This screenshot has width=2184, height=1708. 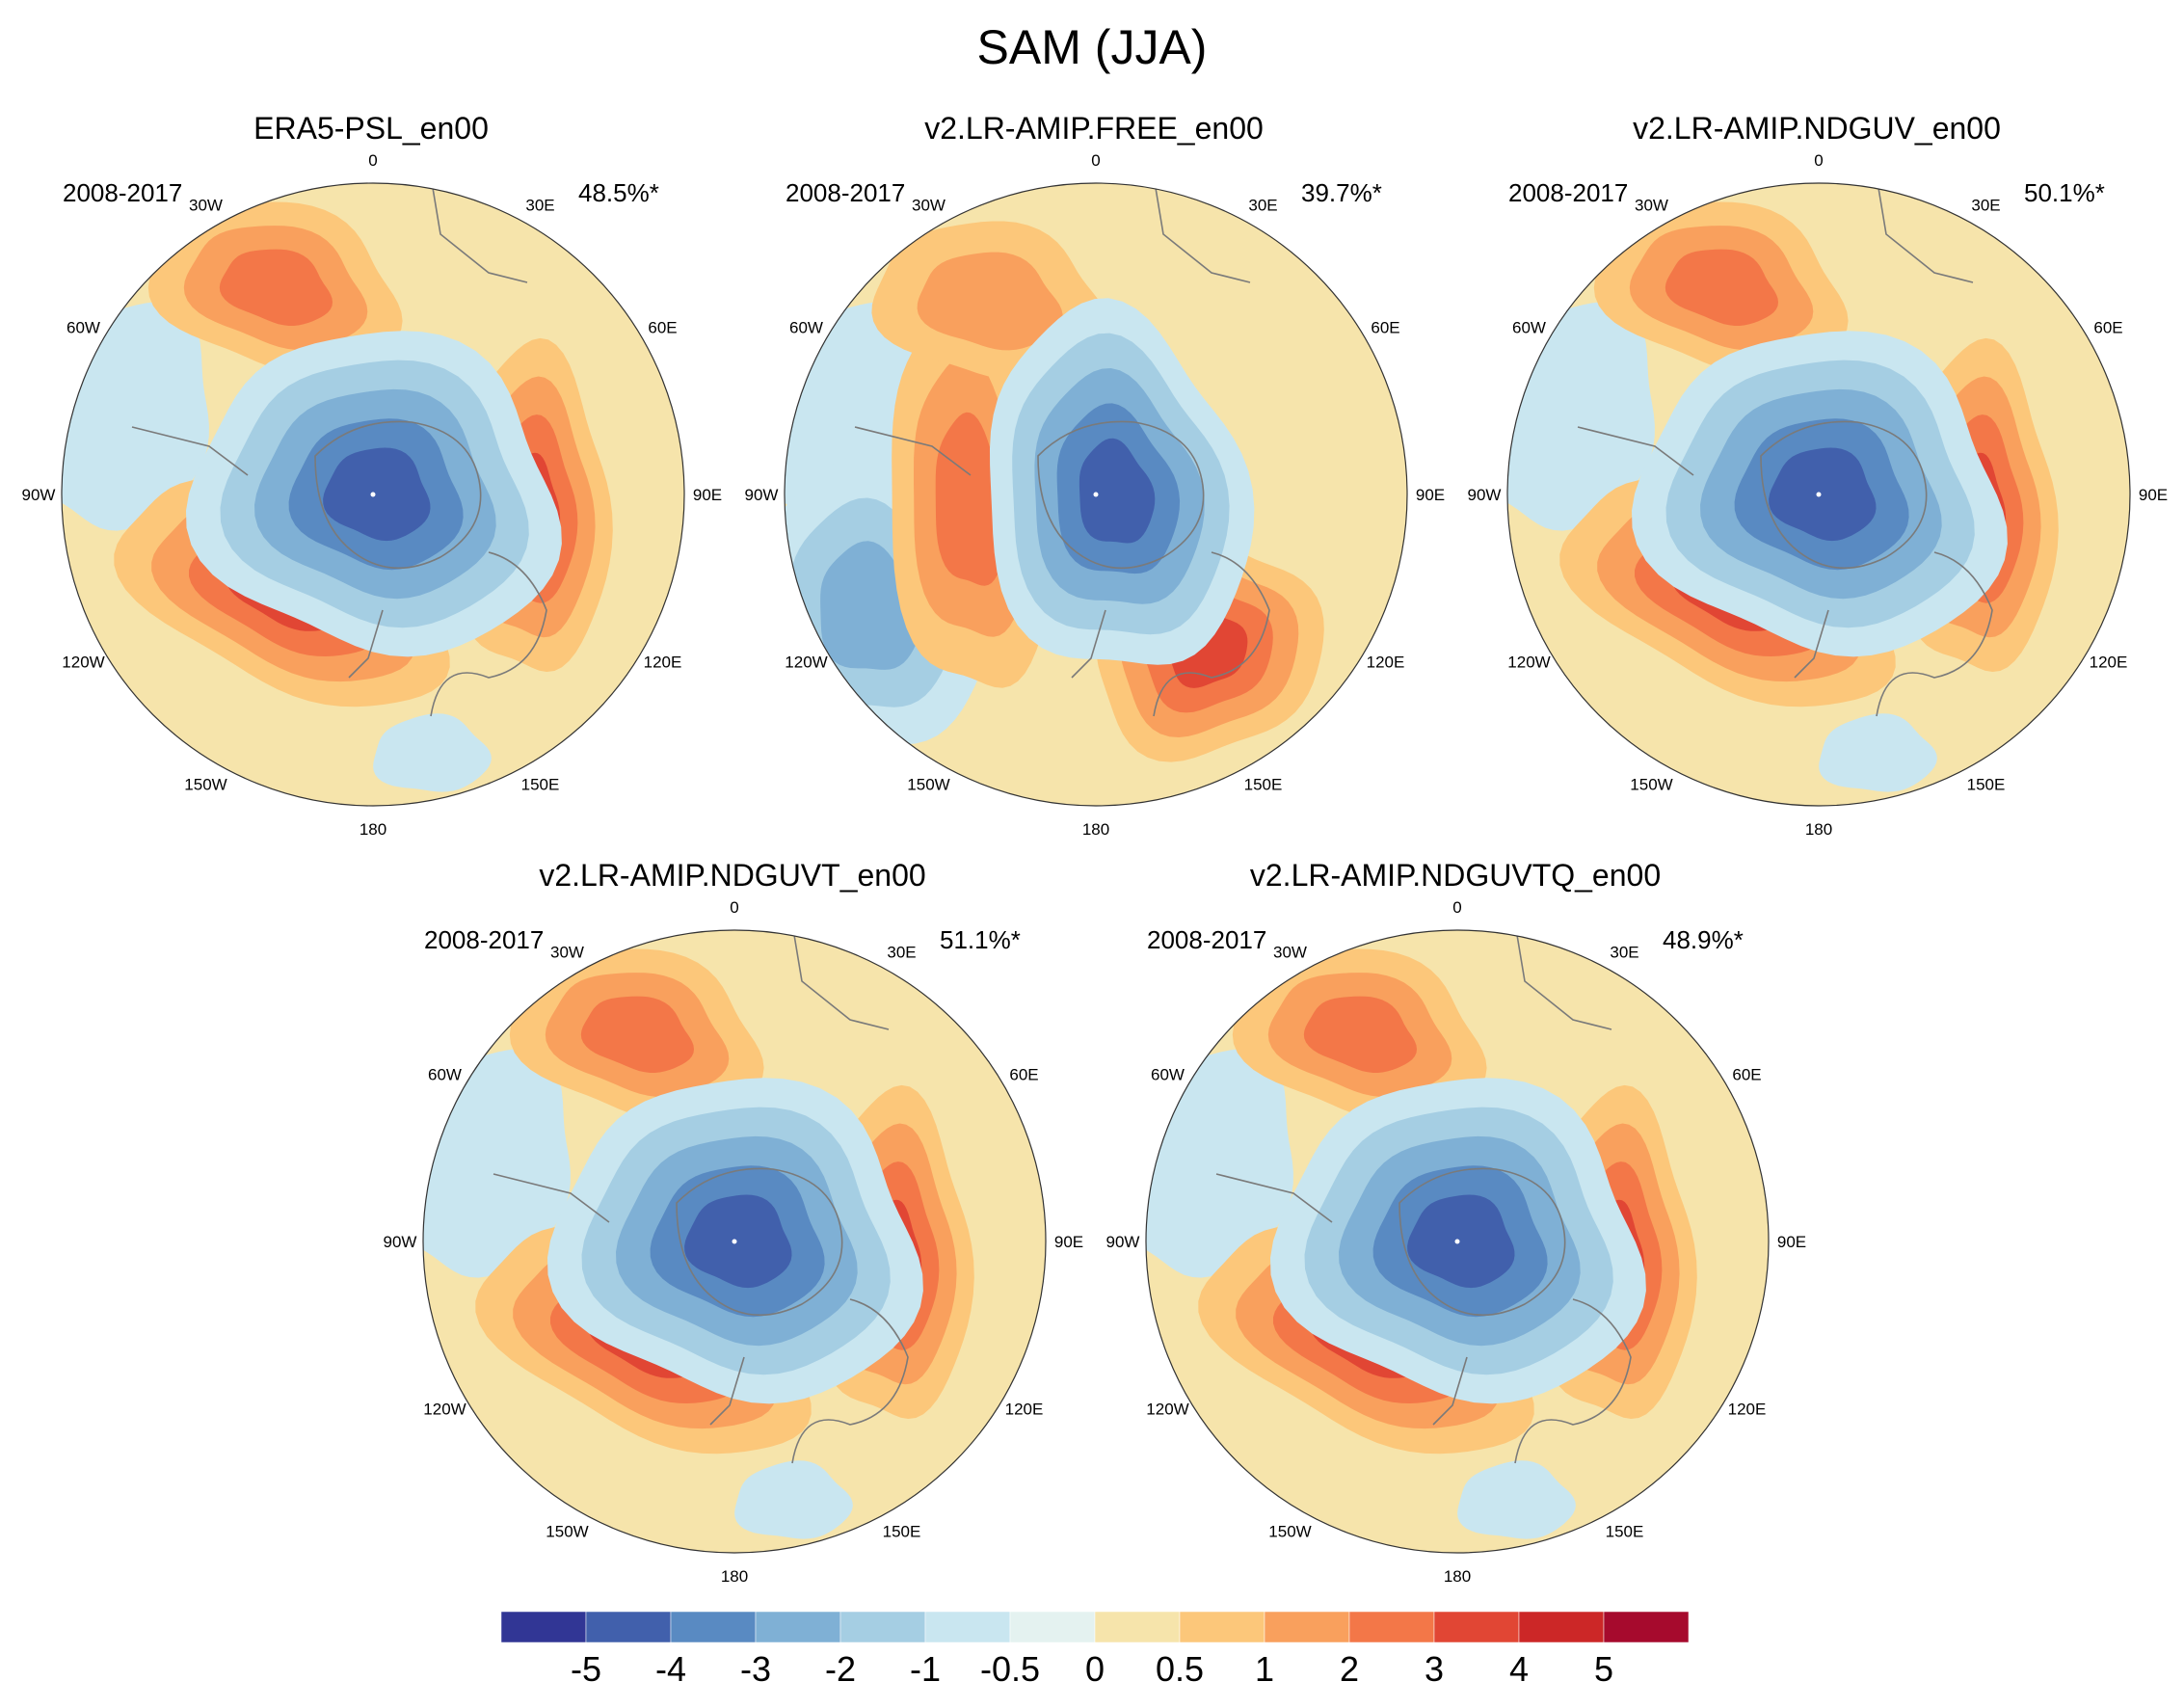 I want to click on colorbar-tick-label: 0.5, so click(x=1180, y=1669).